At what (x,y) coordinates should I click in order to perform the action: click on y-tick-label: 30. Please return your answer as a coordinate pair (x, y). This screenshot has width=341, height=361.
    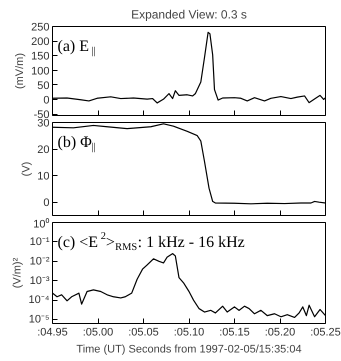
    Looking at the image, I should click on (43, 124).